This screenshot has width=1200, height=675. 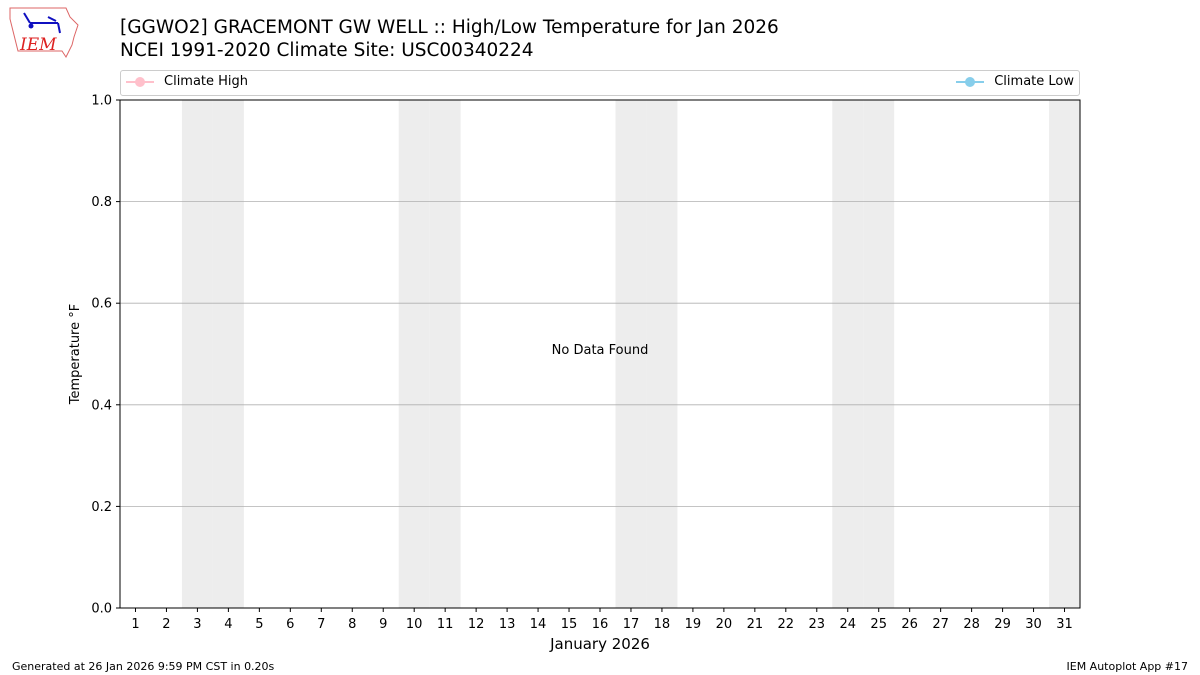 I want to click on x-tick-label: 7, so click(x=321, y=624).